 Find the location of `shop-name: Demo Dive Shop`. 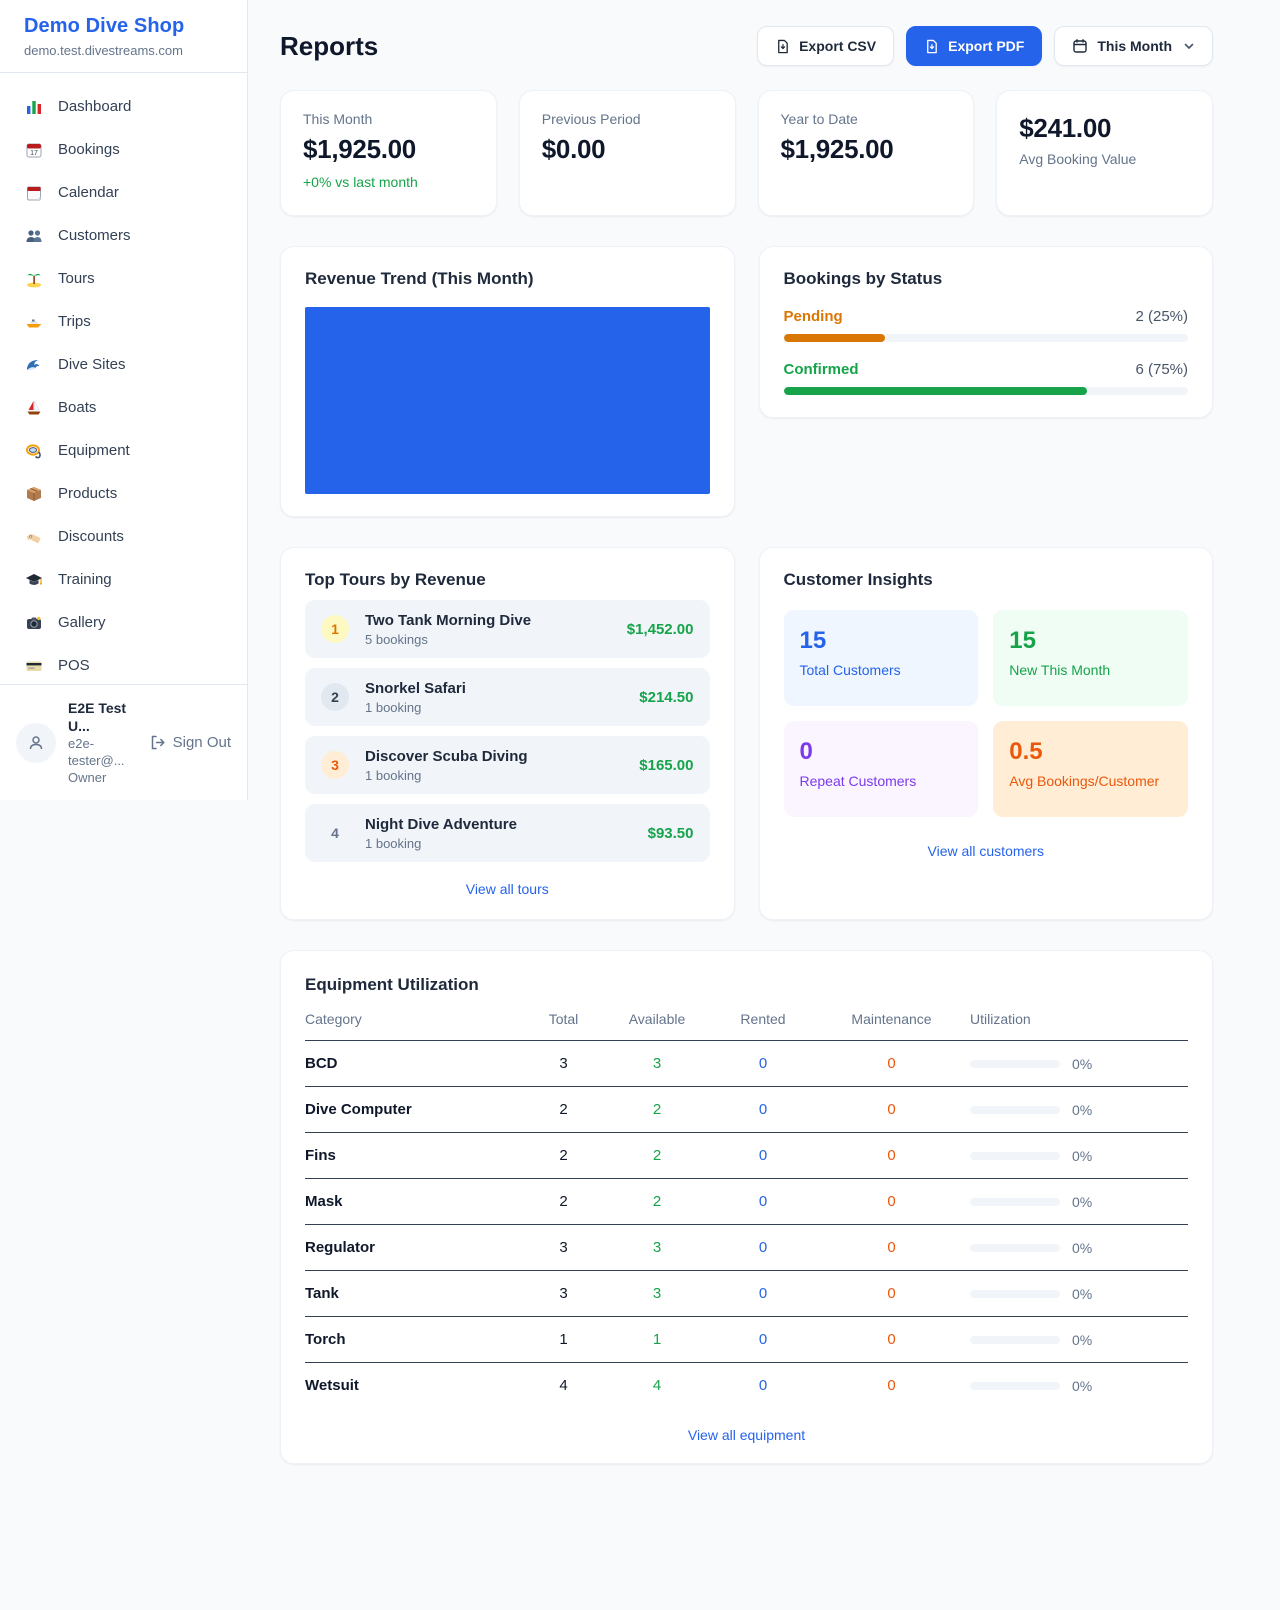

shop-name: Demo Dive Shop is located at coordinates (104, 26).